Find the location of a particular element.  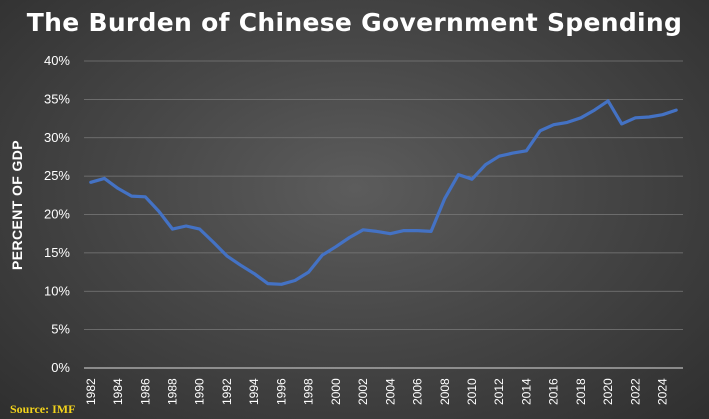

x-tick-label: 2008 is located at coordinates (445, 391).